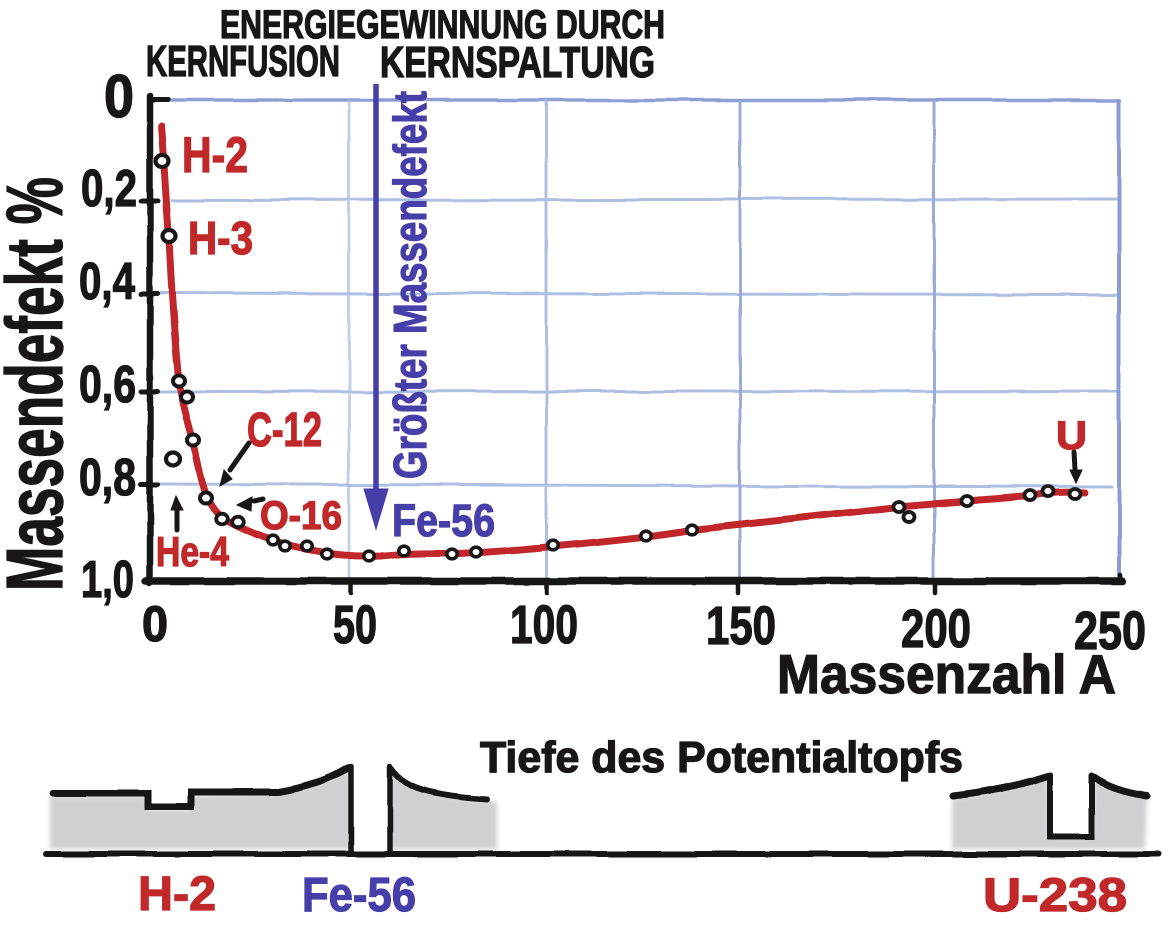  I want to click on svg-text: Größter Massendefekt, so click(410, 285).